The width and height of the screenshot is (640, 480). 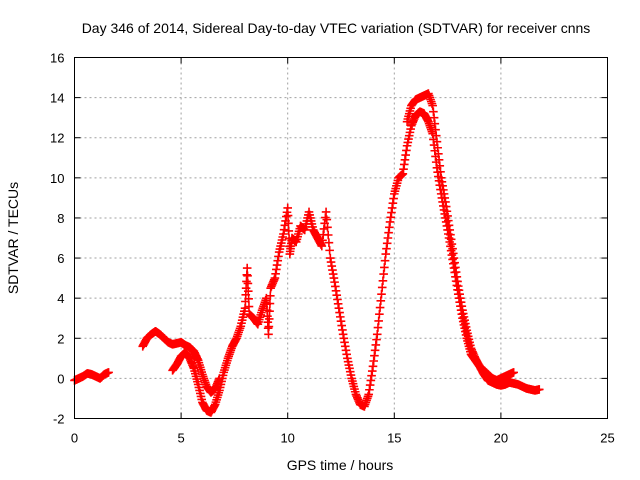 I want to click on y-tick-label: 8, so click(x=60, y=218).